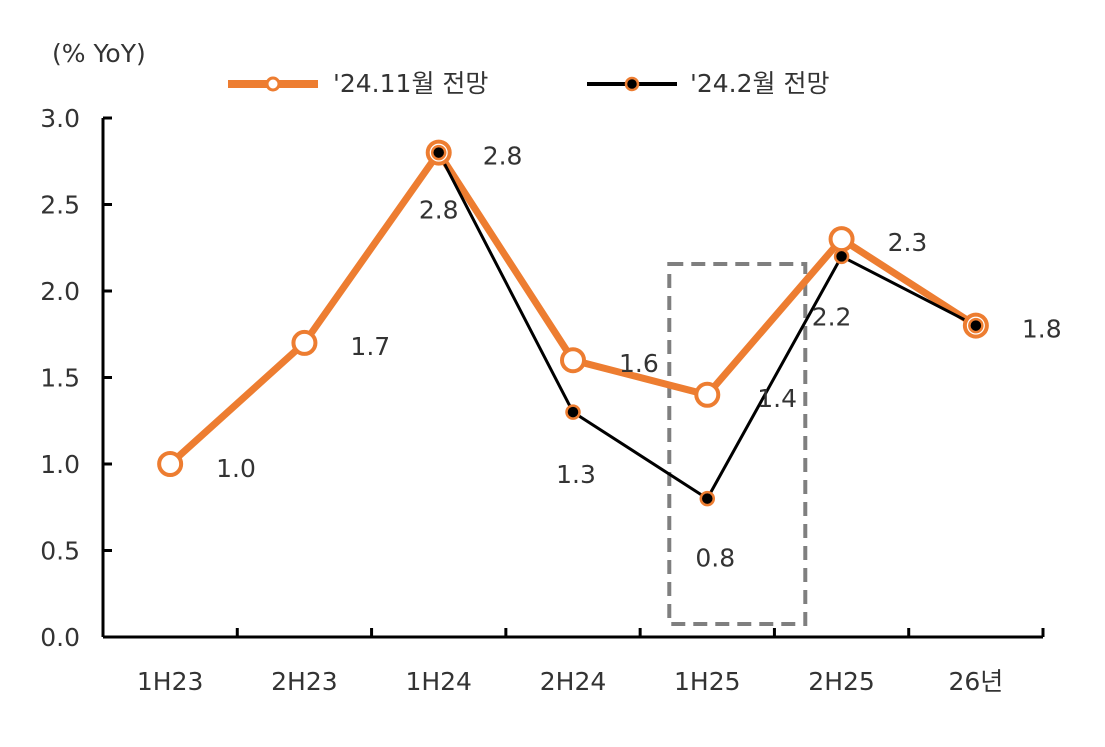 Image resolution: width=1105 pixels, height=747 pixels. What do you see at coordinates (439, 210) in the screenshot?
I see `series-2402-data-label: 2.8` at bounding box center [439, 210].